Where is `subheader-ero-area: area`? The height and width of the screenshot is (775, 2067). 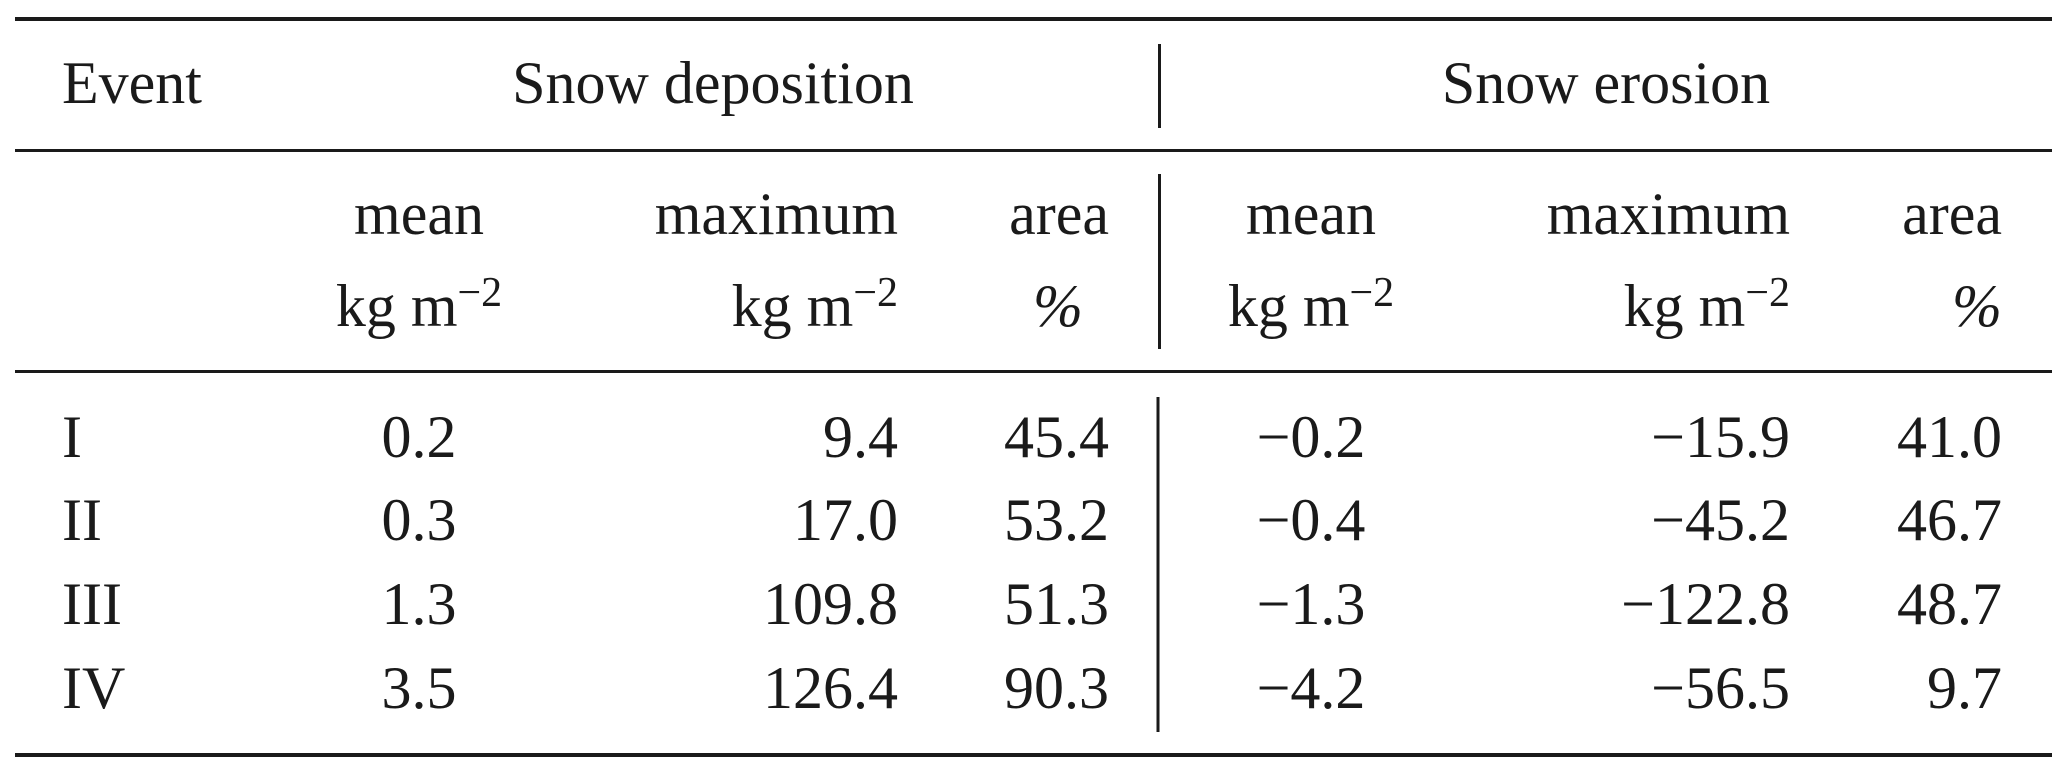 subheader-ero-area: area is located at coordinates (1952, 214).